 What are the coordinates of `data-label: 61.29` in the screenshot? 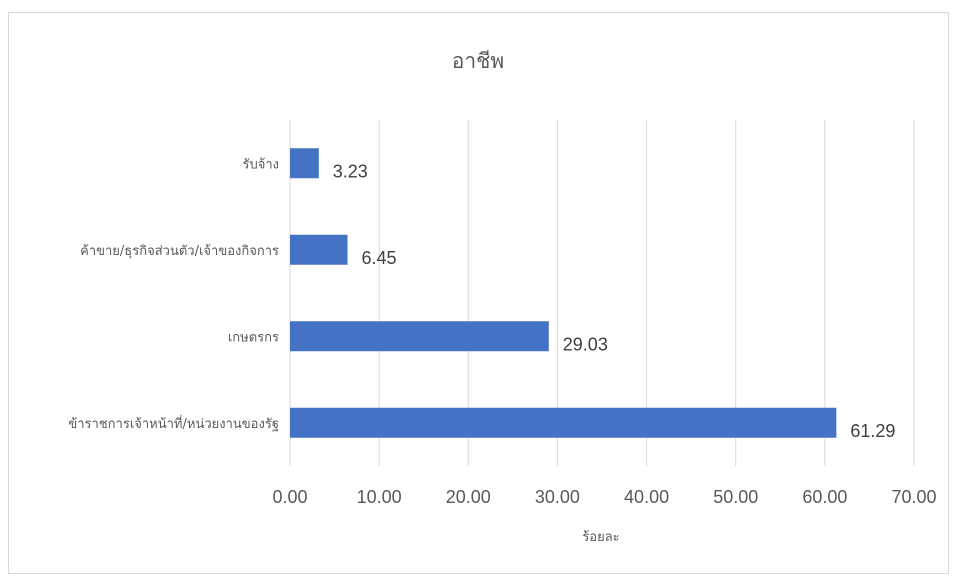 It's located at (872, 431).